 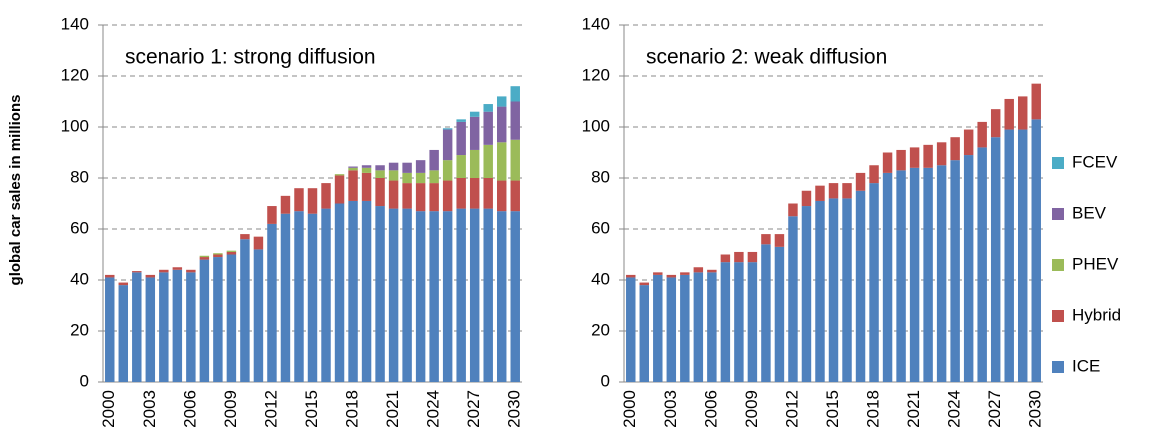 I want to click on x-tick-label: 2015, so click(x=832, y=409).